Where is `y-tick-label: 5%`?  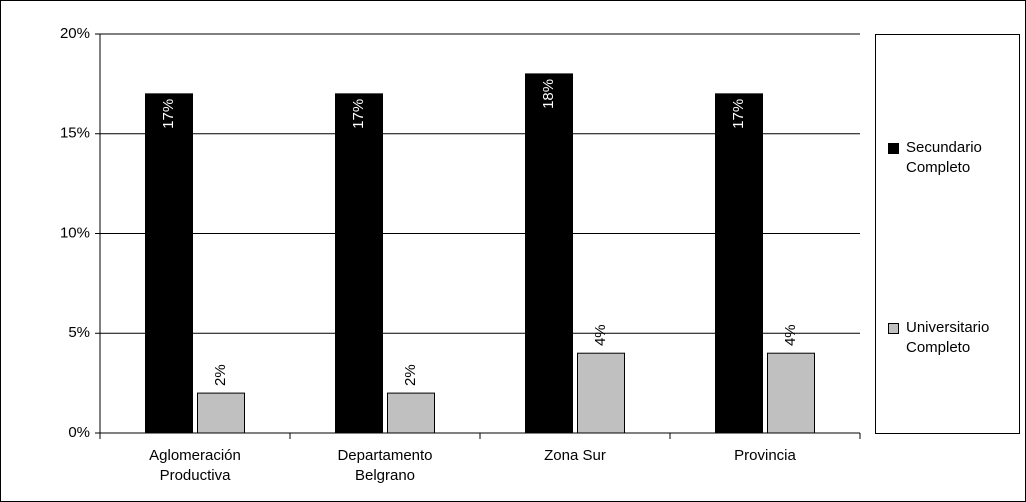 y-tick-label: 5% is located at coordinates (79, 332).